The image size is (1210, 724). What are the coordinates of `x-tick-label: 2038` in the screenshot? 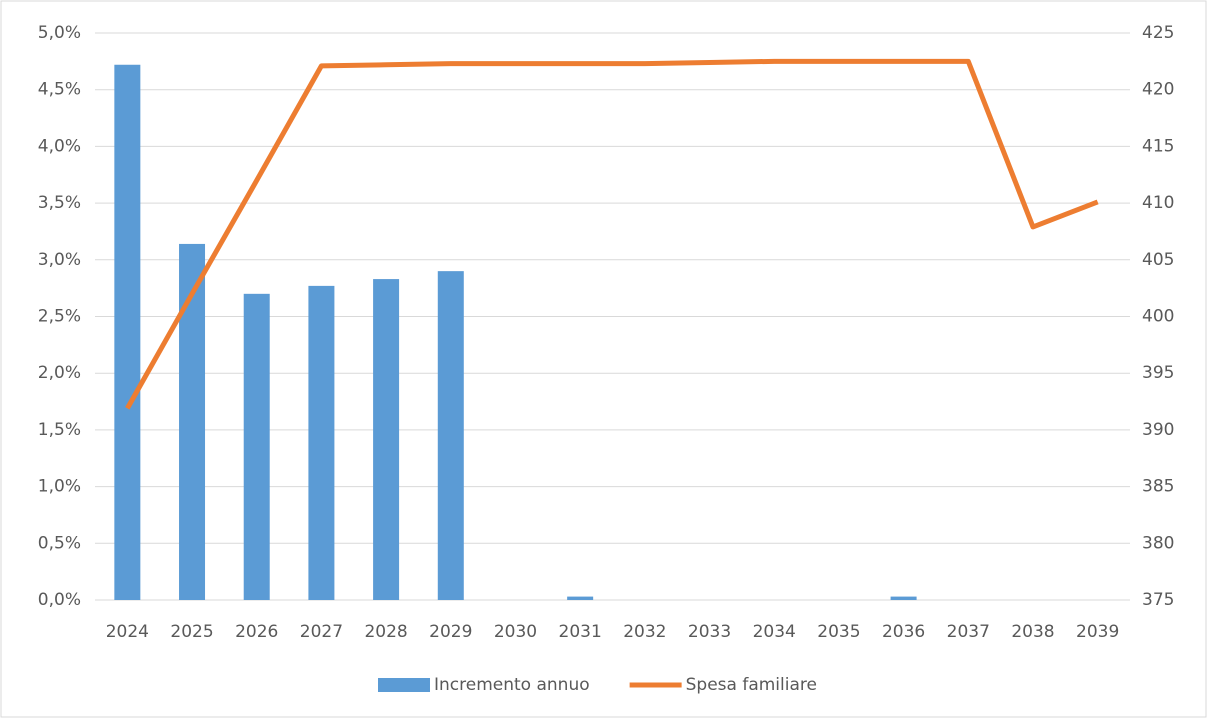 It's located at (1032, 632).